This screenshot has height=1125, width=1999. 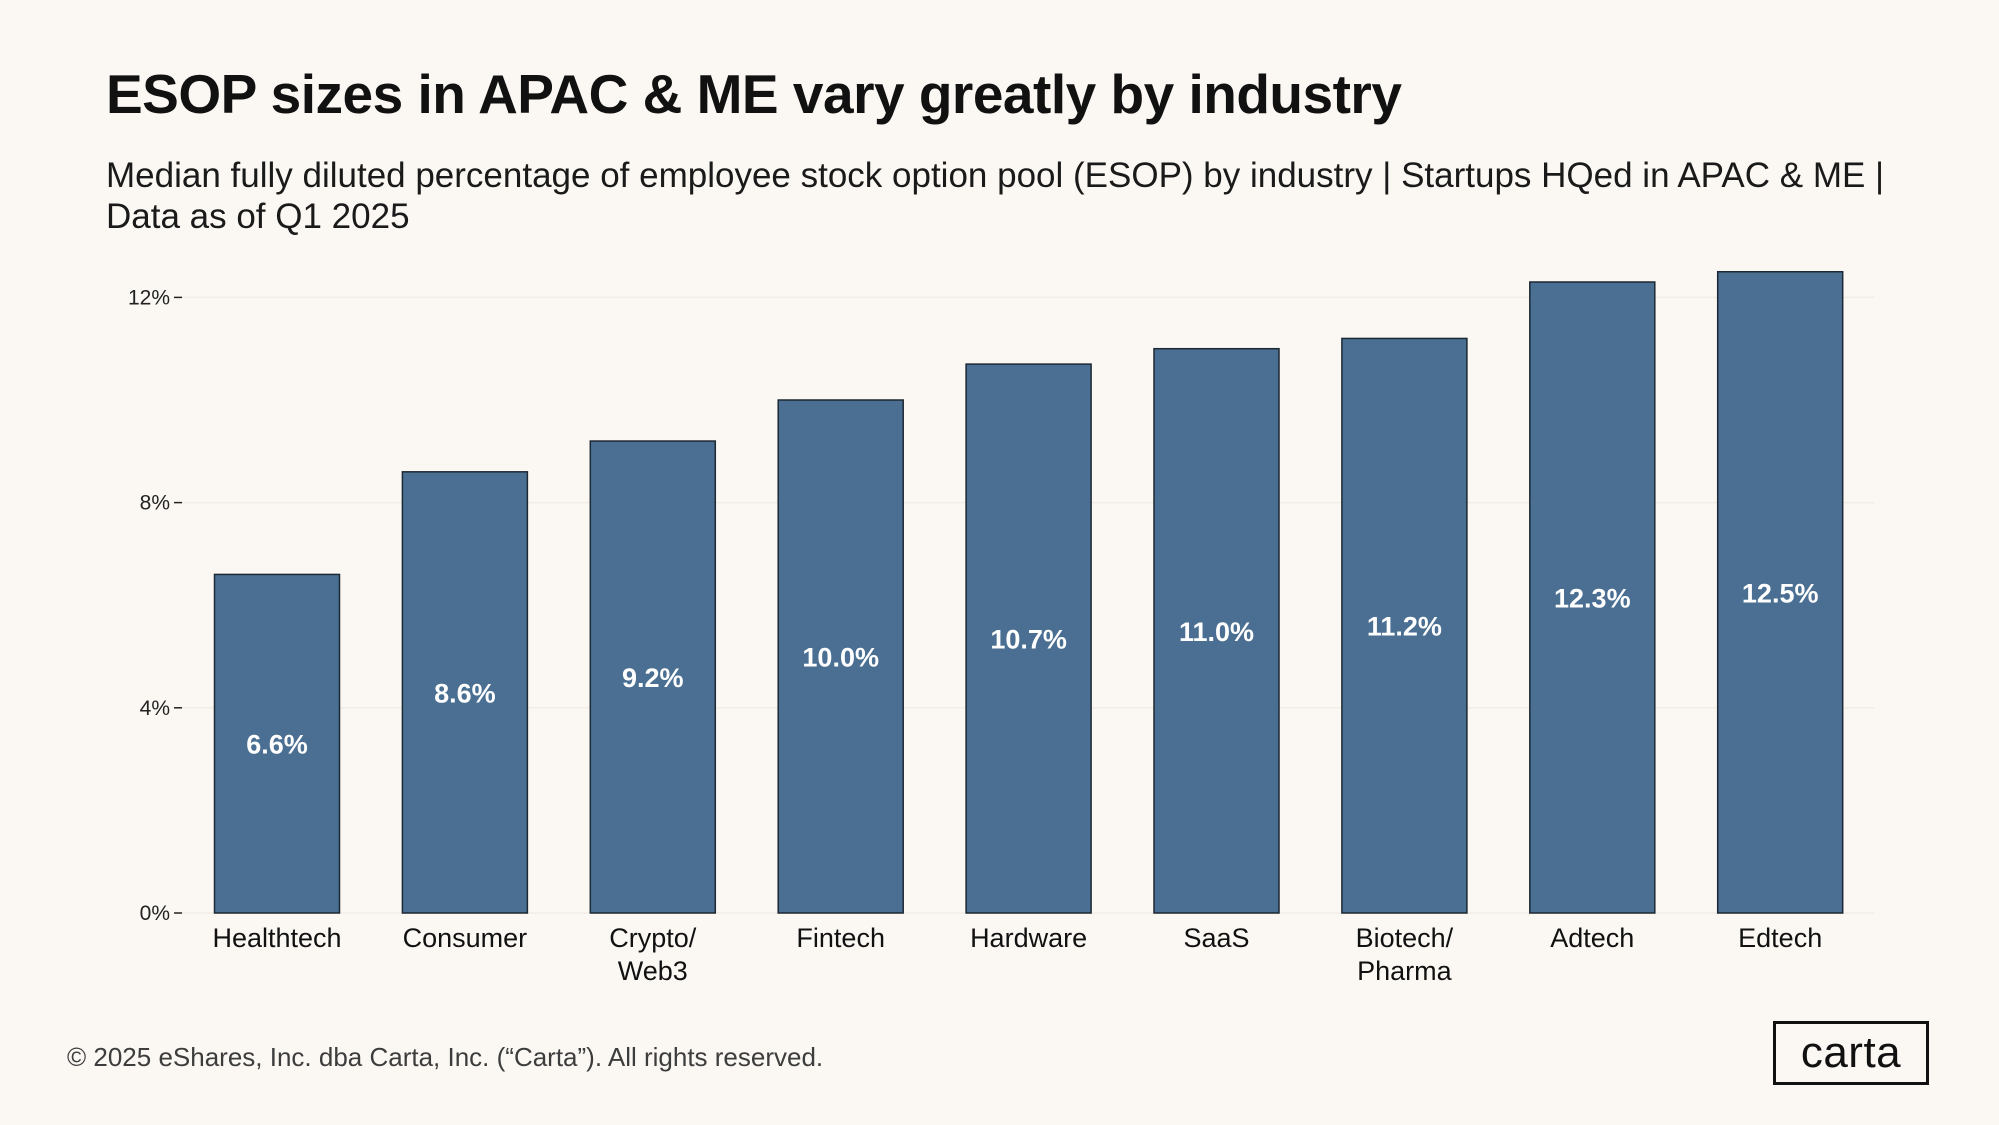 What do you see at coordinates (653, 938) in the screenshot?
I see `x-tick-label: Crypto/` at bounding box center [653, 938].